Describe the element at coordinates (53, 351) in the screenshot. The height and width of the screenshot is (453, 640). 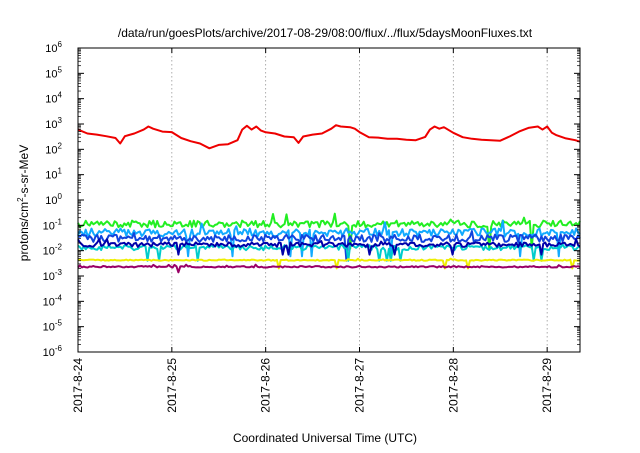
I see `y-tick-label: 10⁻⁶` at that location.